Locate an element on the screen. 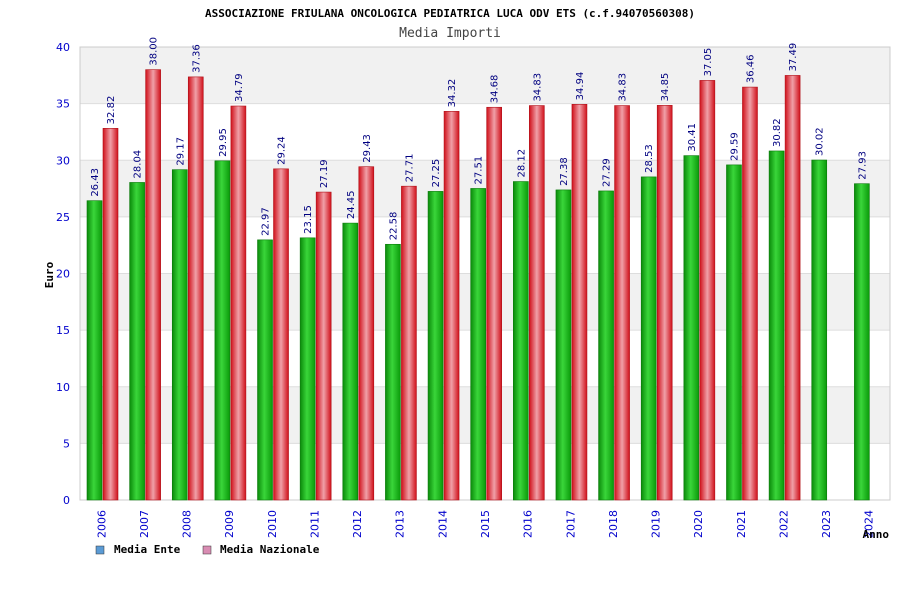 Image resolution: width=900 pixels, height=600 pixels. legend-swatch-media-nazionale is located at coordinates (207, 550).